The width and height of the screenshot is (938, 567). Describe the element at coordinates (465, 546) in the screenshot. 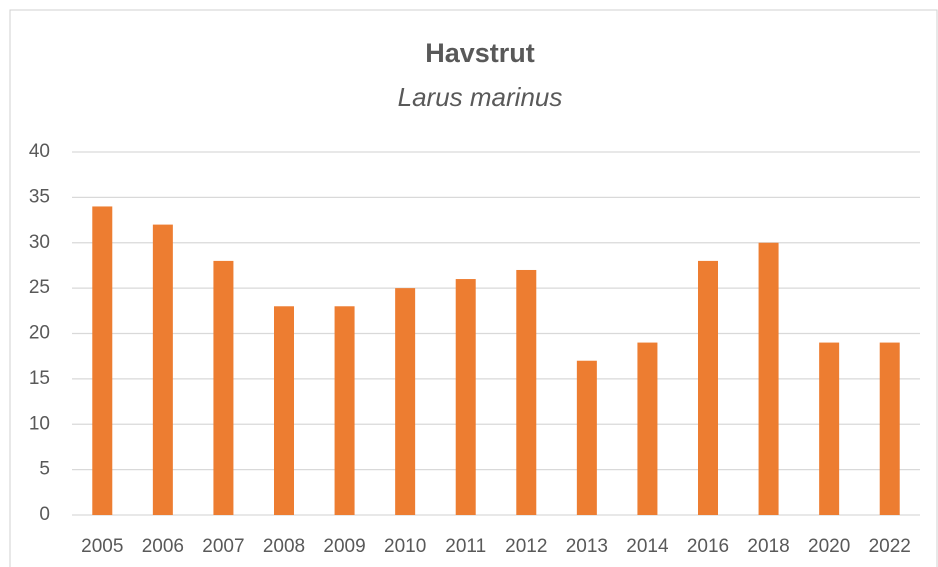

I see `x-tick-label: 2011` at that location.